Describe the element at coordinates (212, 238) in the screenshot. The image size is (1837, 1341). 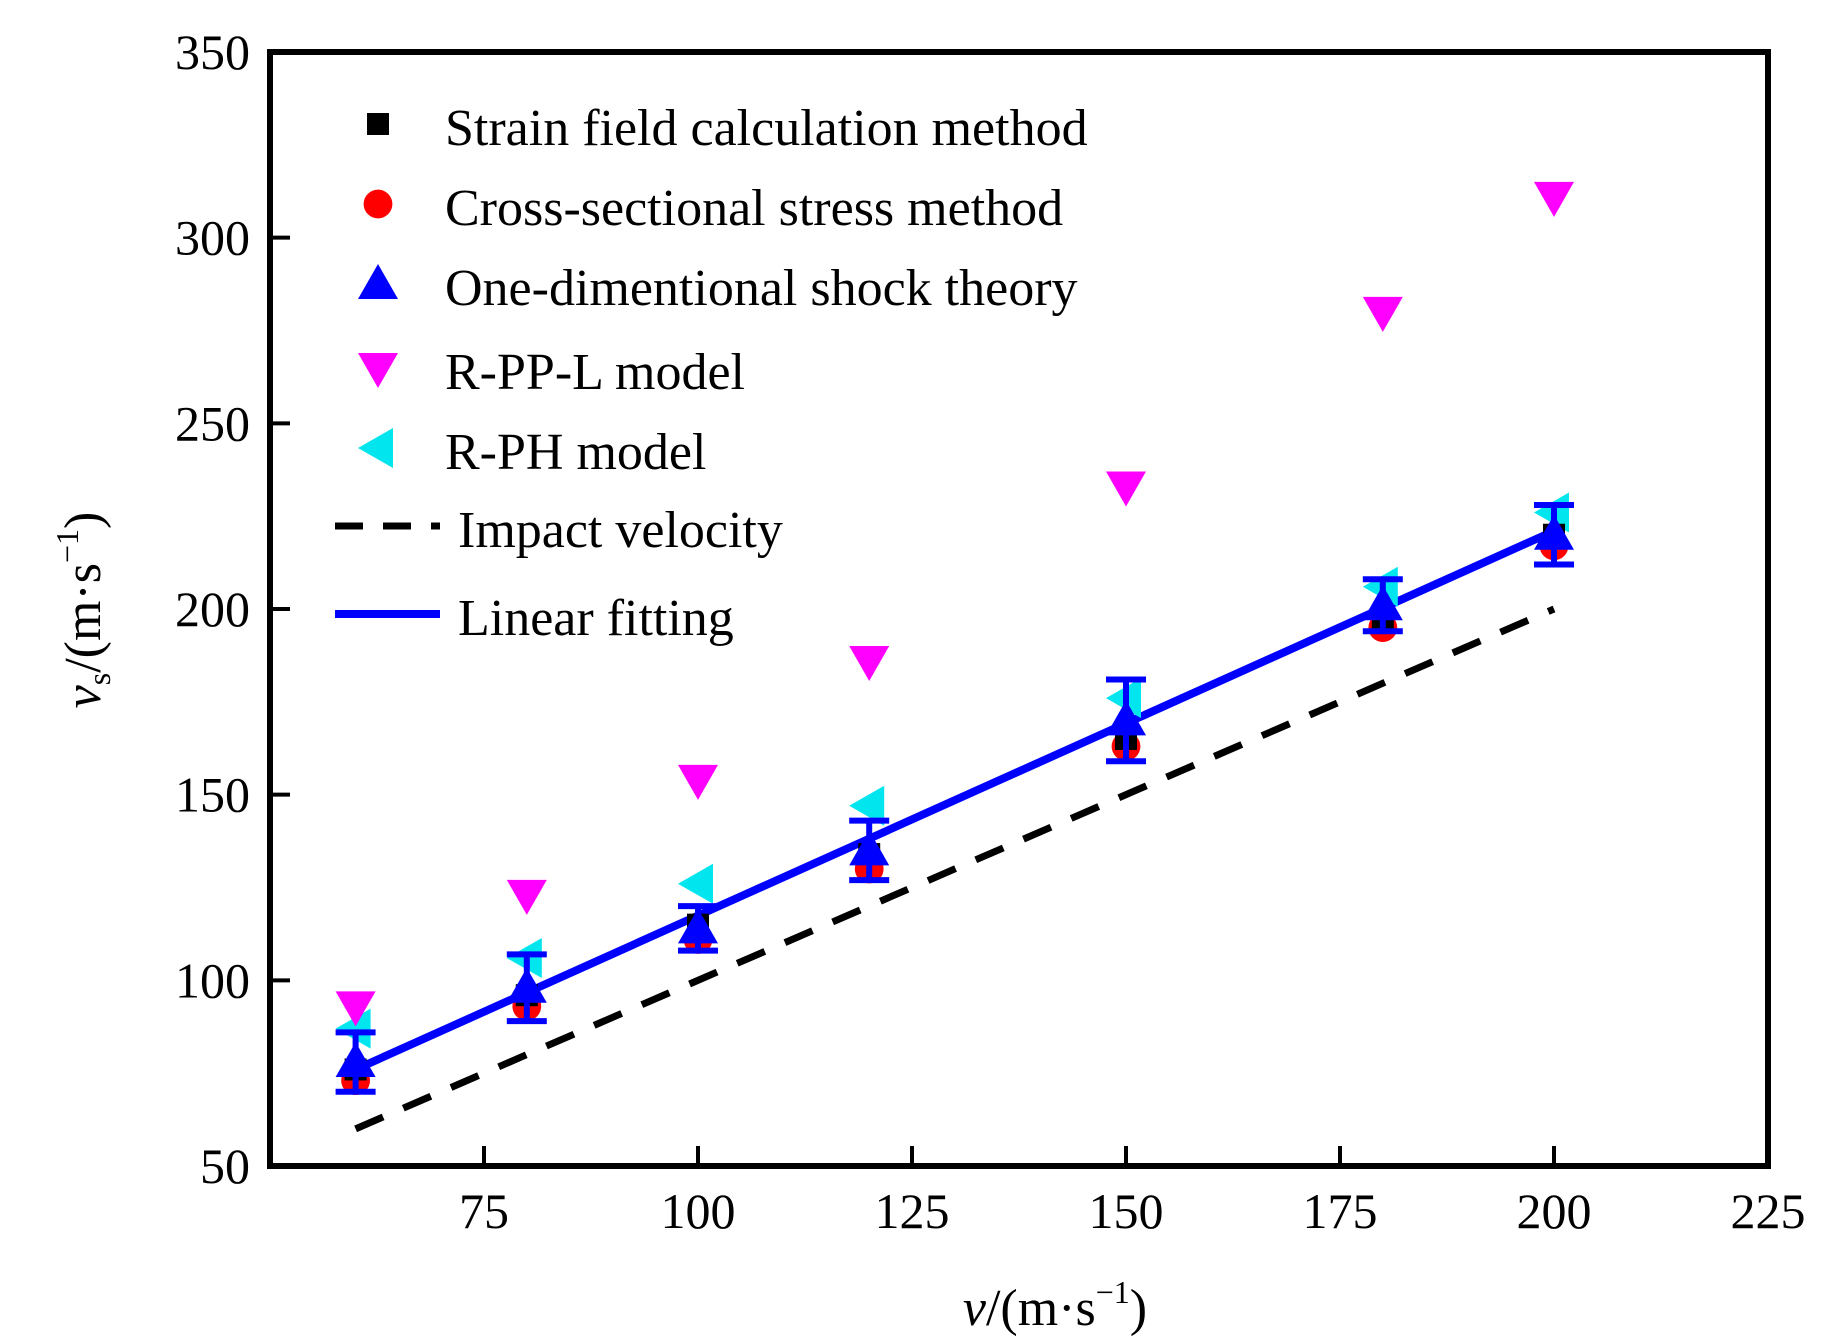
I see `y-tick-label-300: 300` at that location.